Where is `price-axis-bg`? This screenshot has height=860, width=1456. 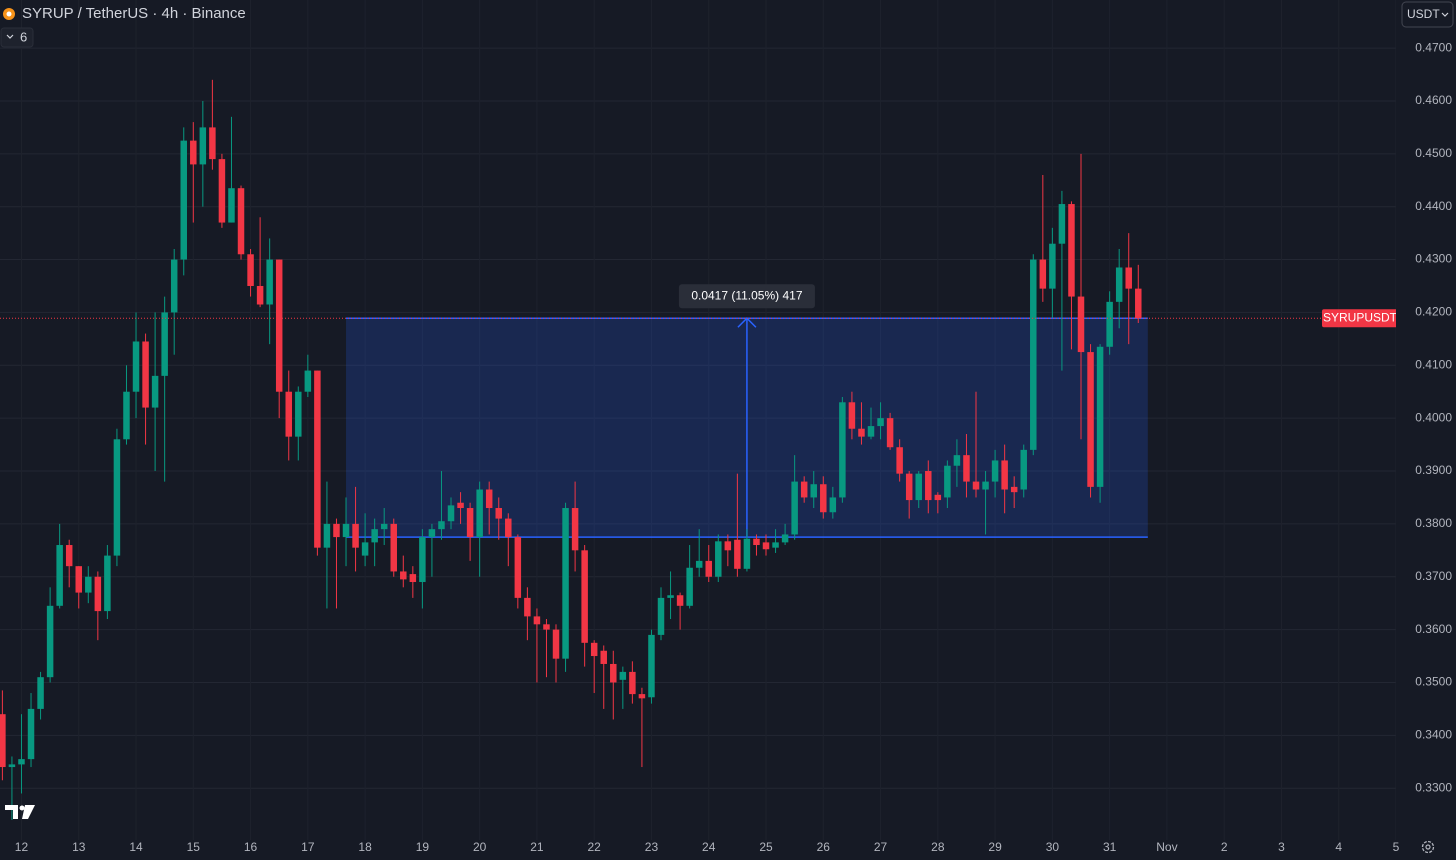
price-axis-bg is located at coordinates (1426, 430).